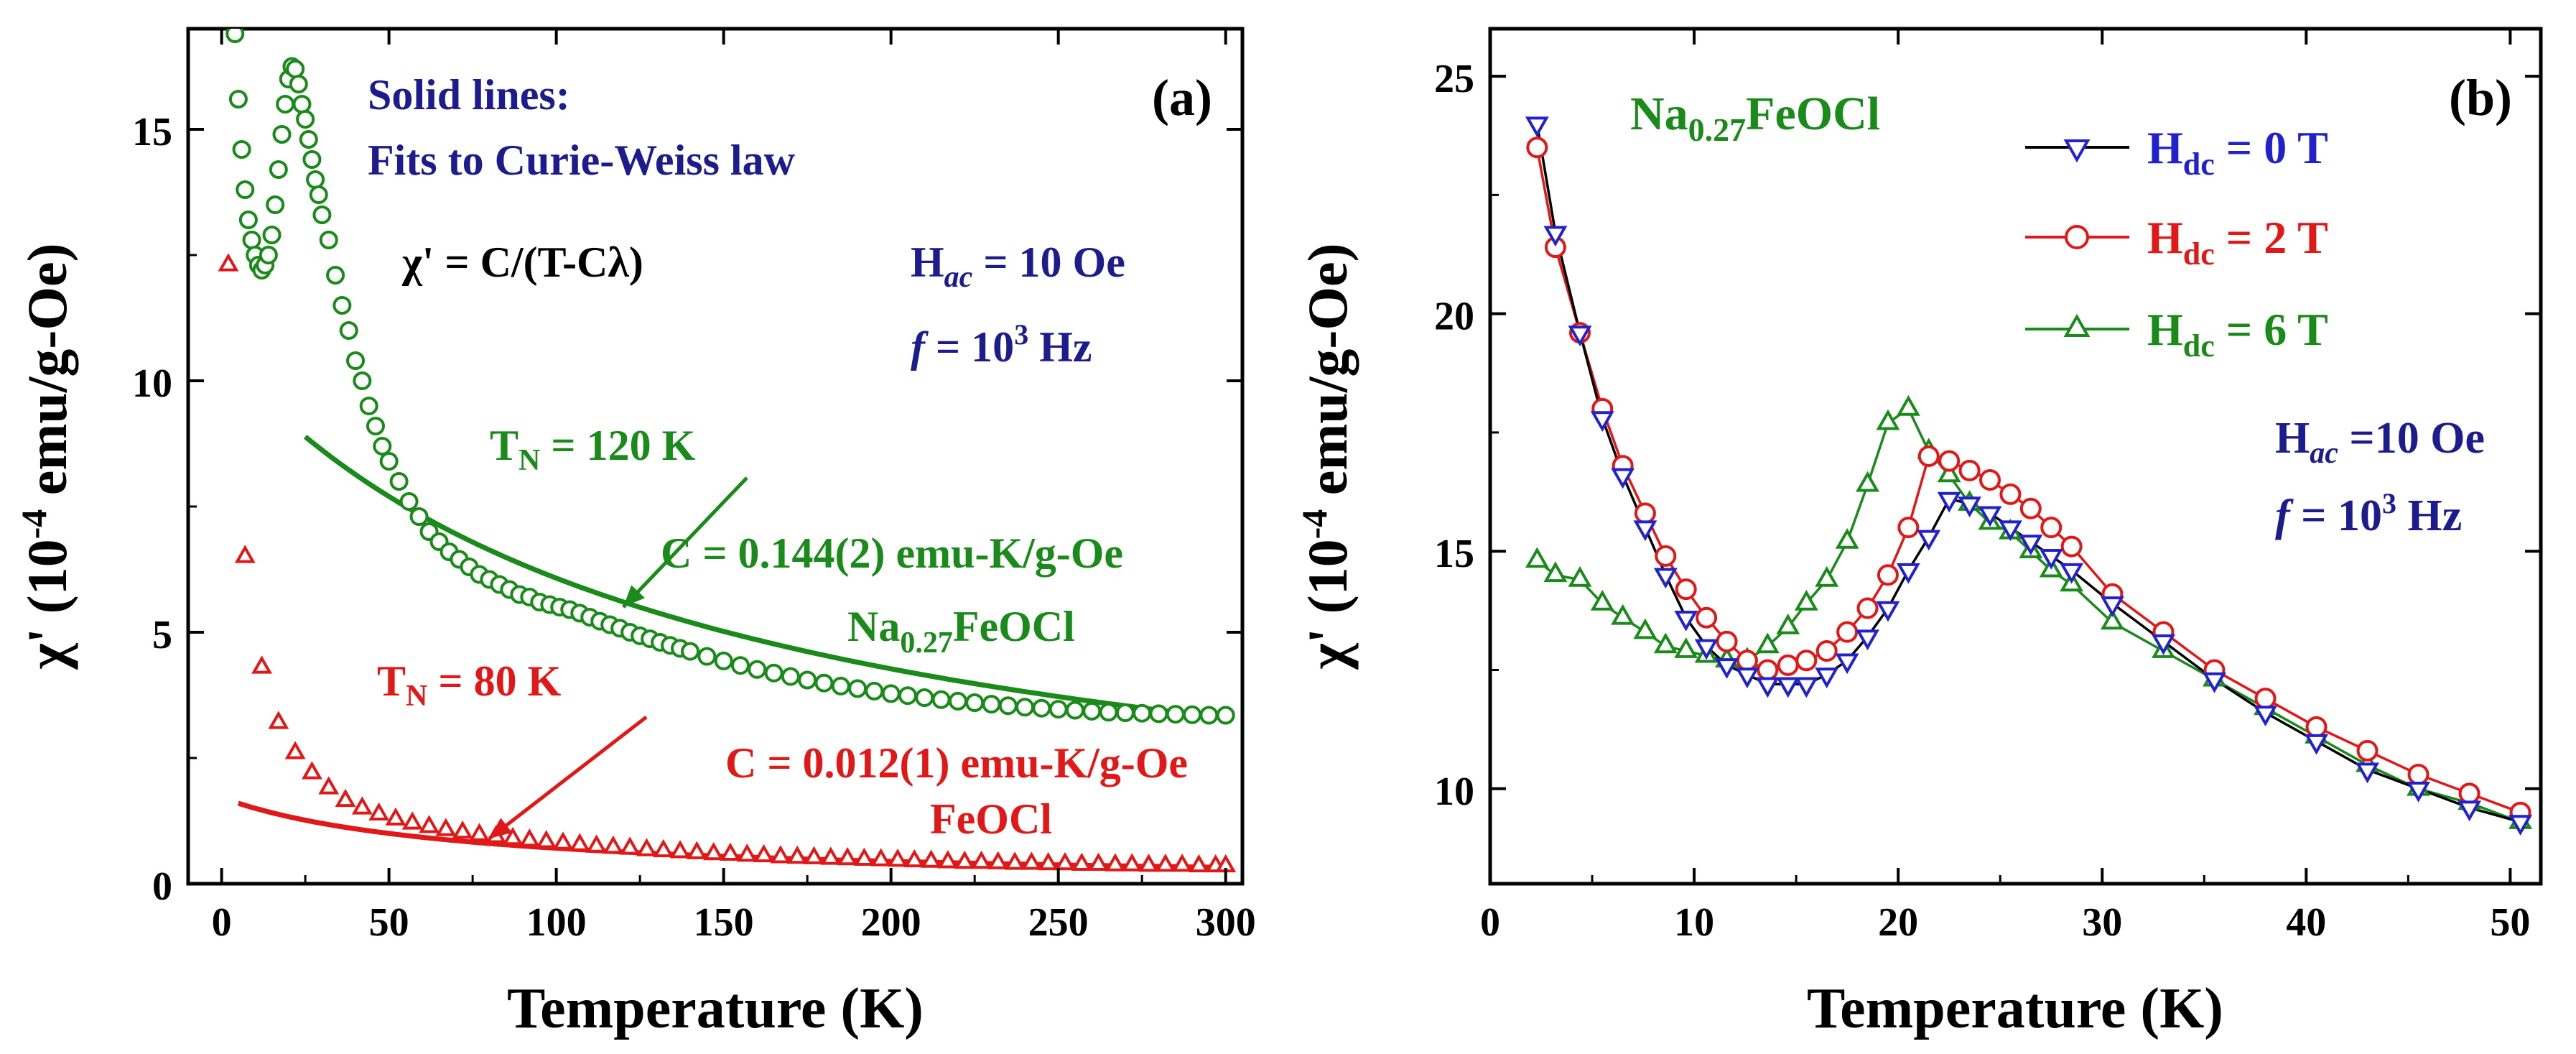 This screenshot has width=2576, height=1054. What do you see at coordinates (470, 685) in the screenshot?
I see `tn-label-fe: TN = 80 K` at bounding box center [470, 685].